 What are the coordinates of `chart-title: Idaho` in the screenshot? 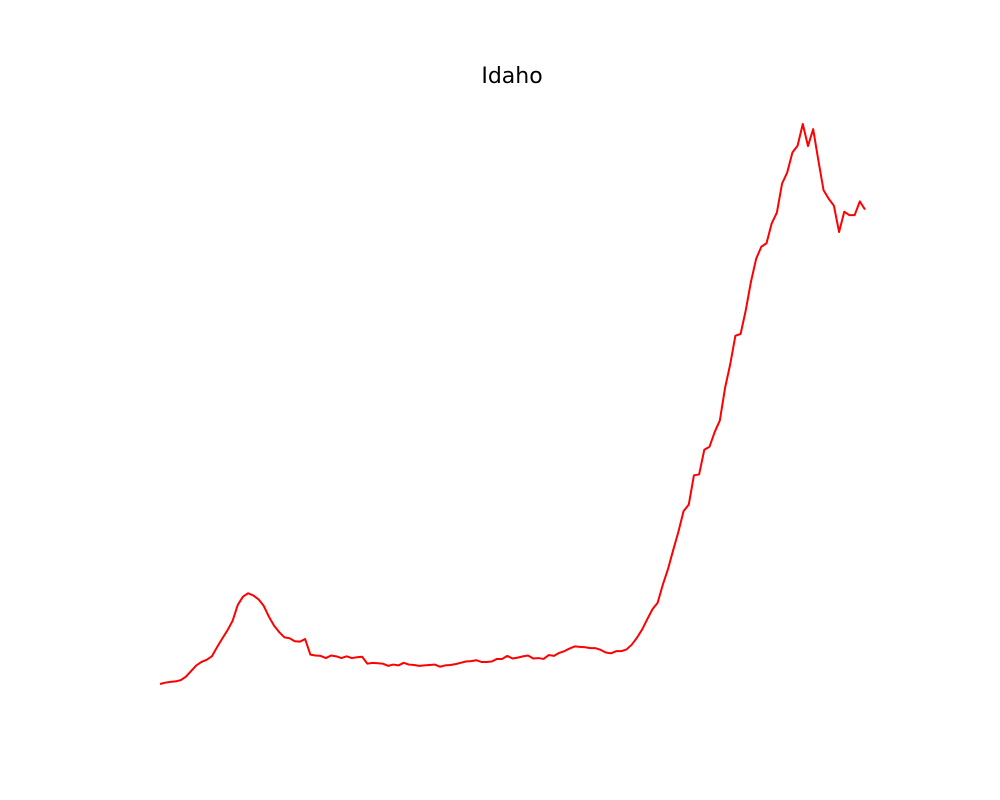 It's located at (512, 76).